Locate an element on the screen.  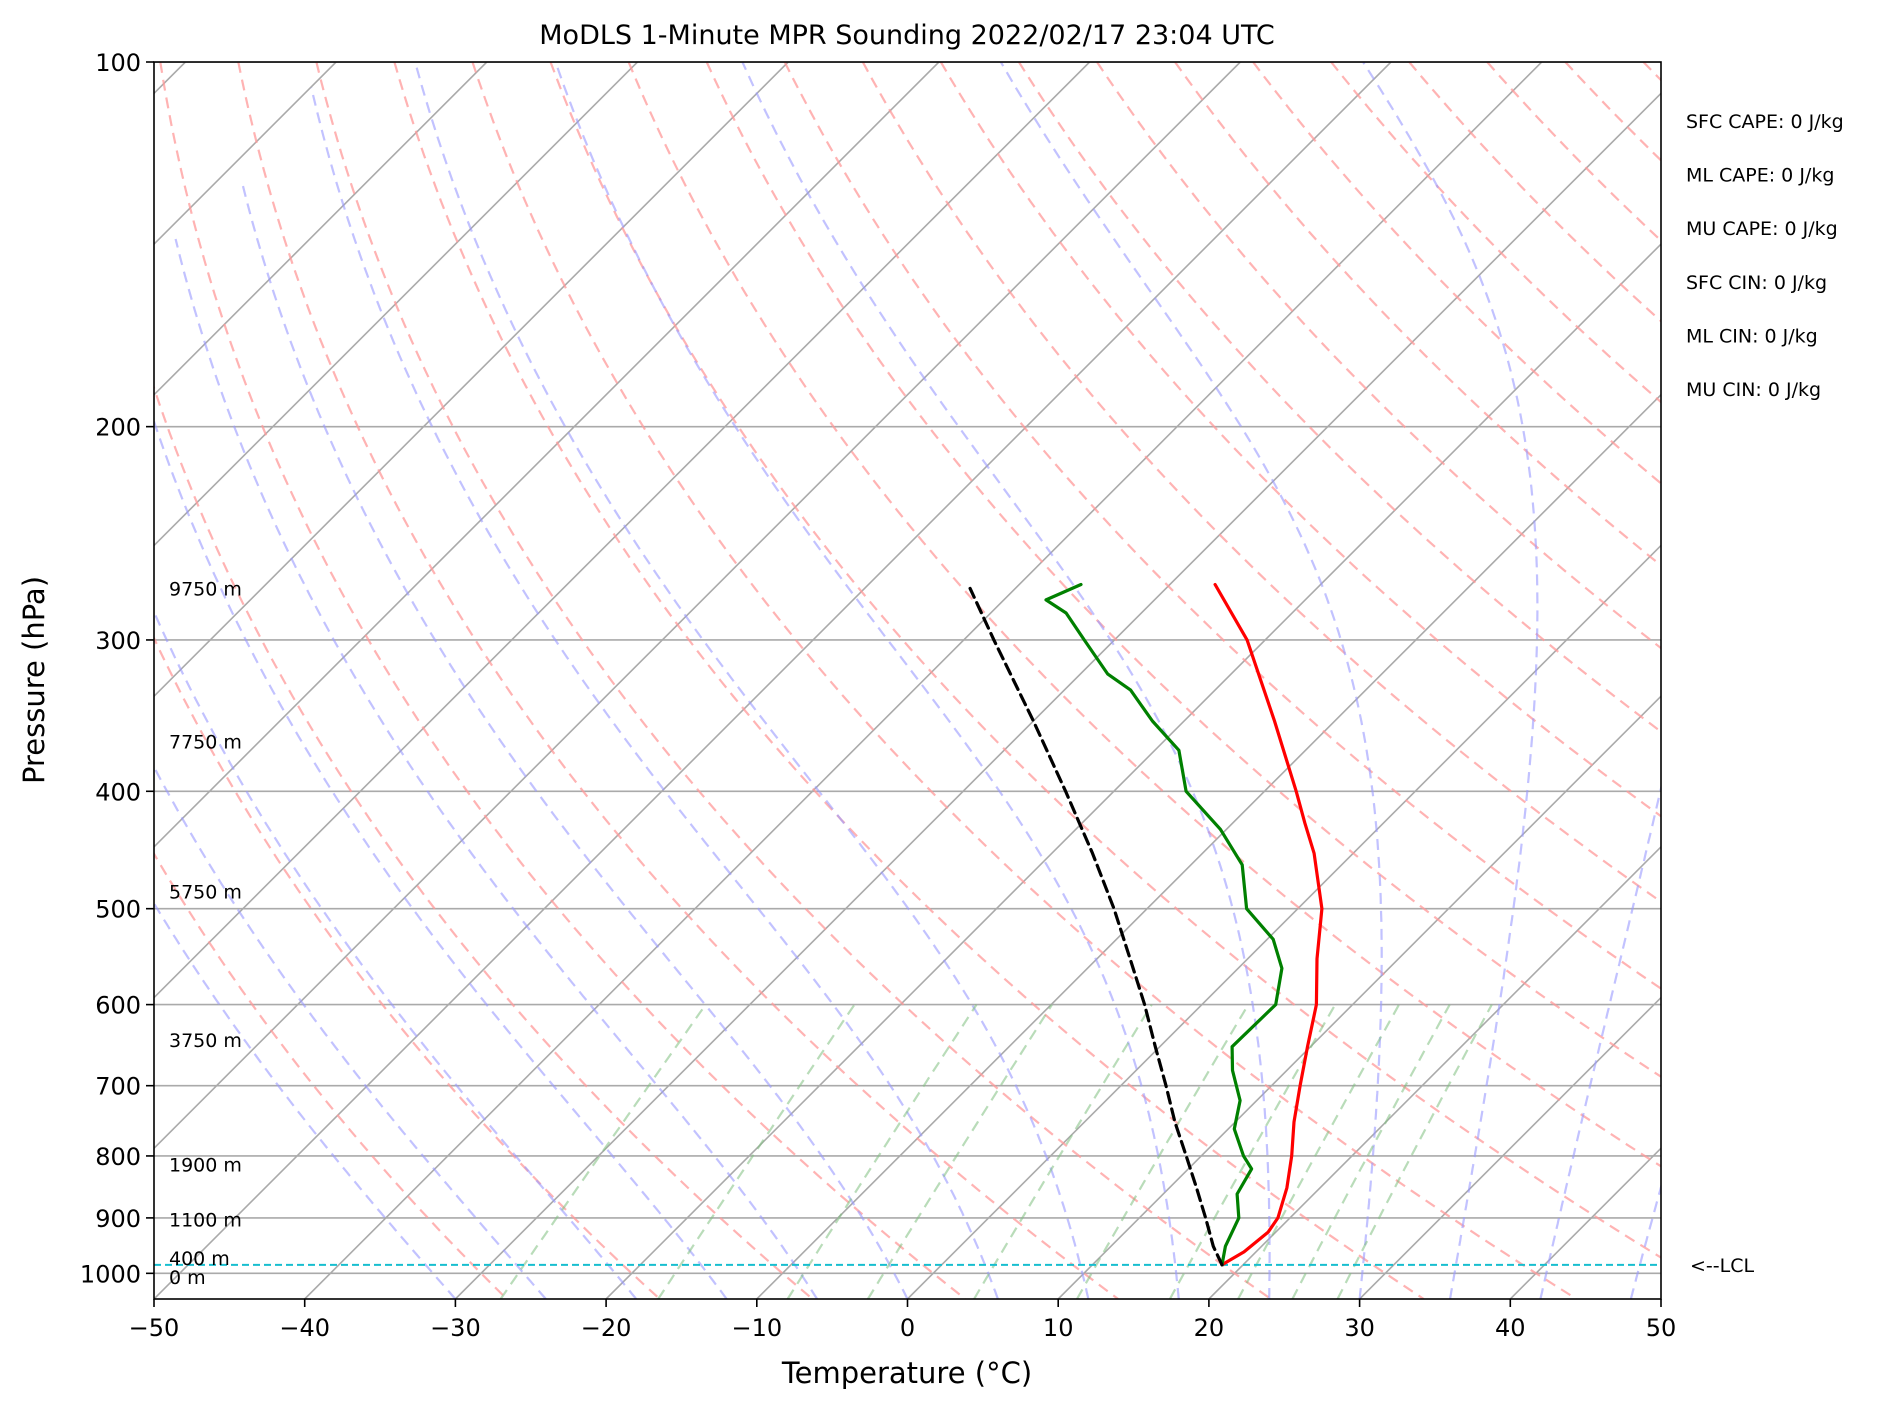
y-tick-label: 1000 is located at coordinates (110, 1274).